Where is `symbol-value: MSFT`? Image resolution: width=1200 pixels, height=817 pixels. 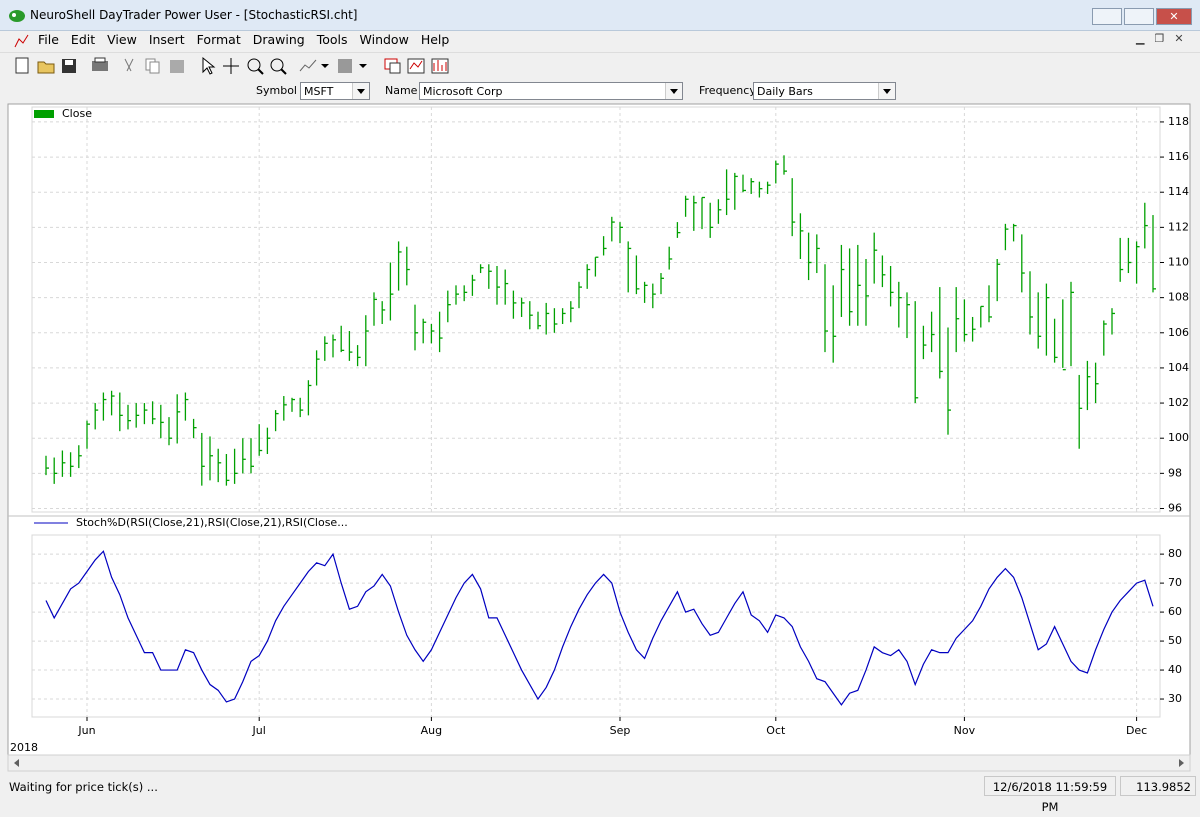 symbol-value: MSFT is located at coordinates (319, 91).